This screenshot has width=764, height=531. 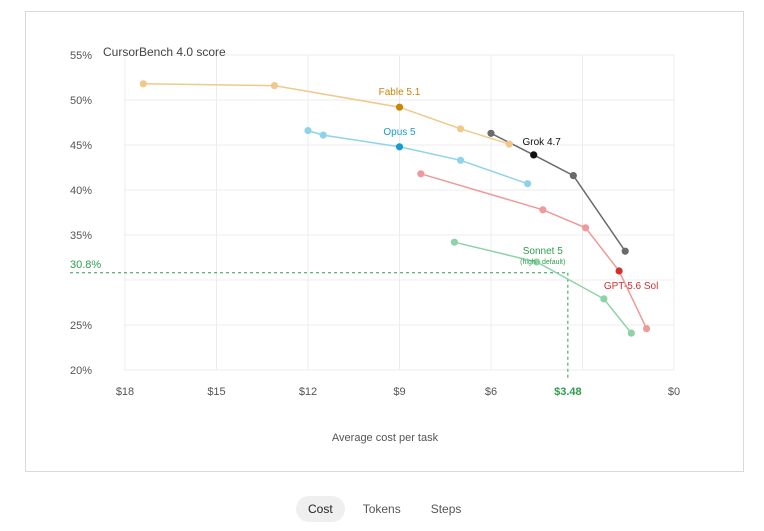 I want to click on chart-title: CursorBench 4.0 score, so click(x=164, y=52).